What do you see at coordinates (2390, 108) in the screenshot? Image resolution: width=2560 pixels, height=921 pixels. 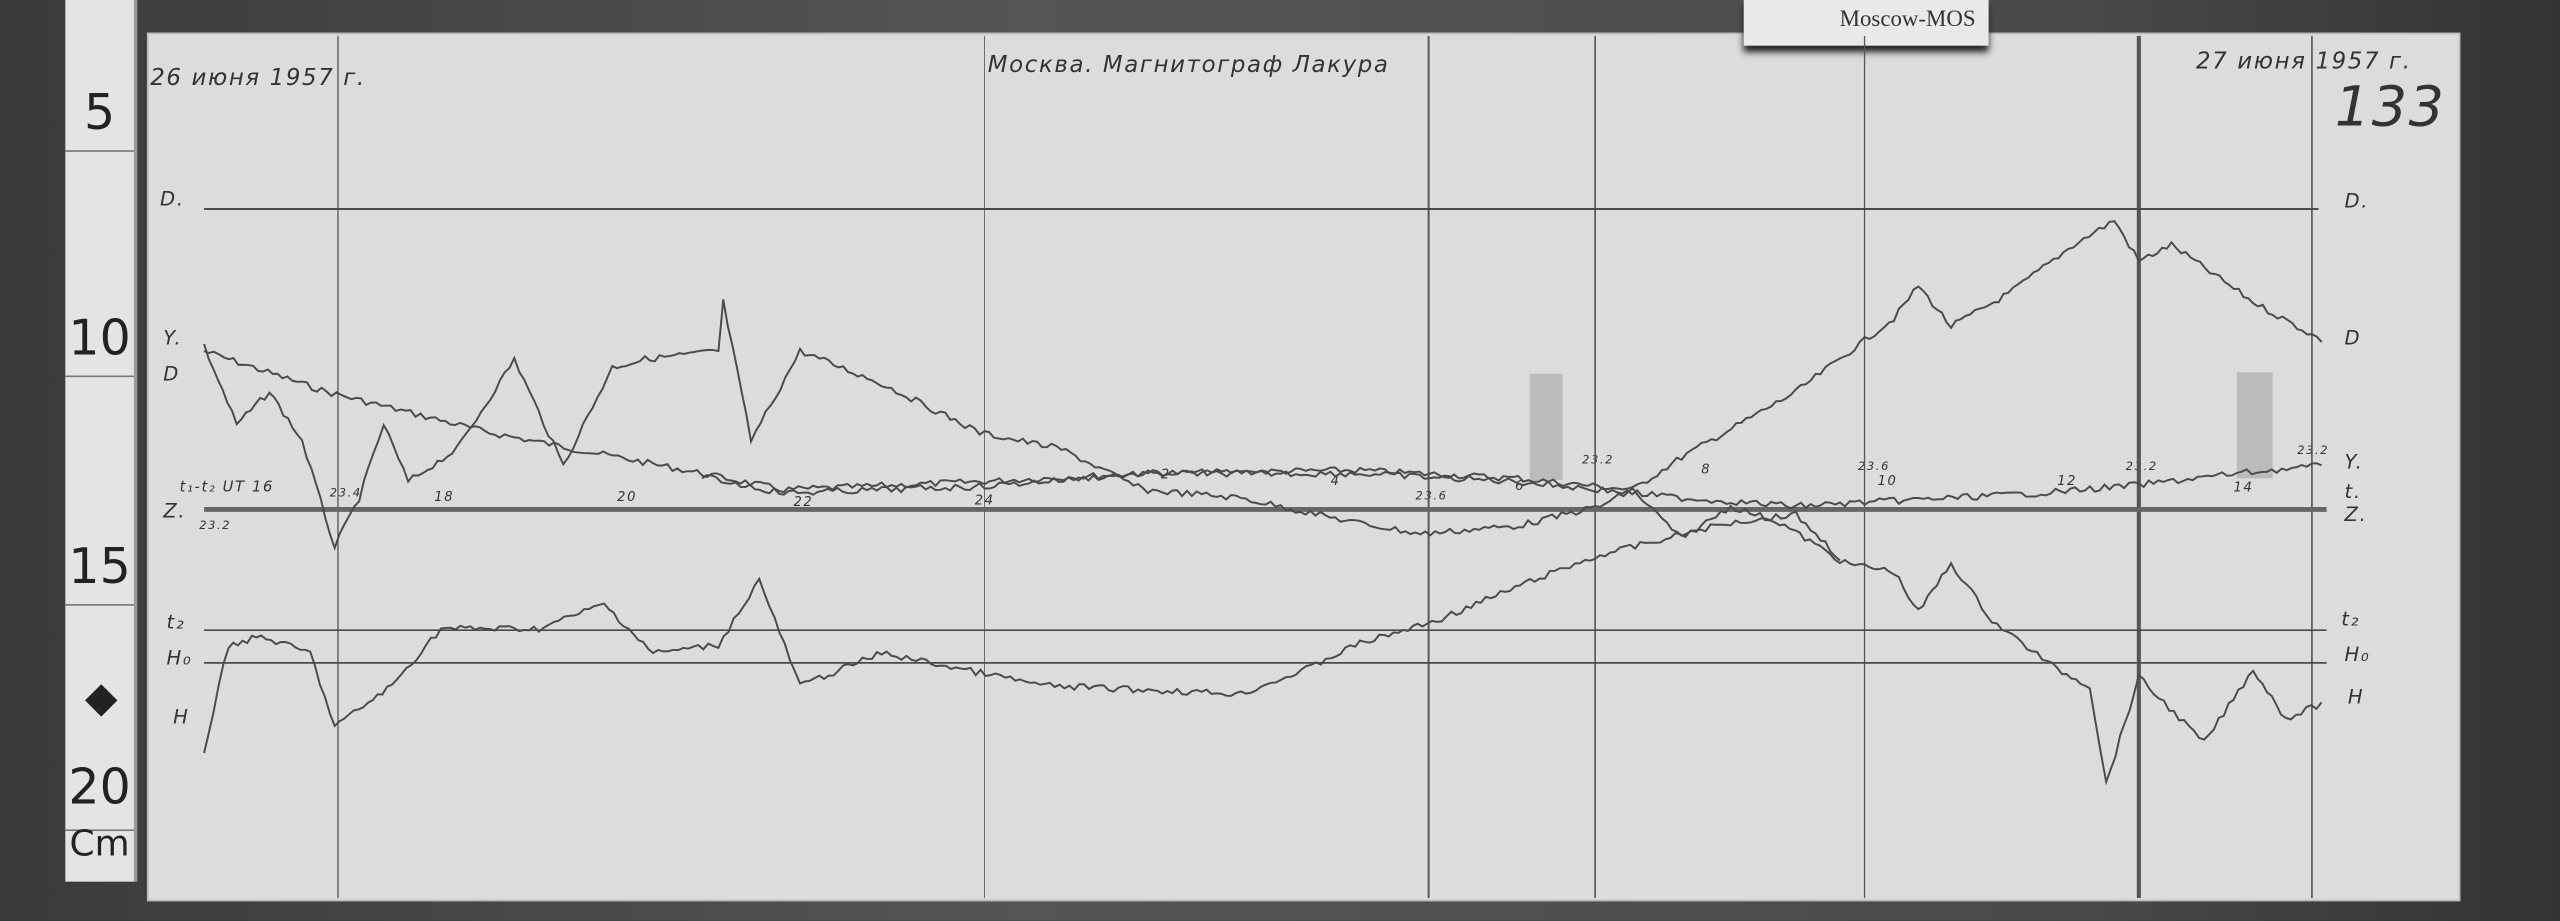 I see `sheet-number: 133` at bounding box center [2390, 108].